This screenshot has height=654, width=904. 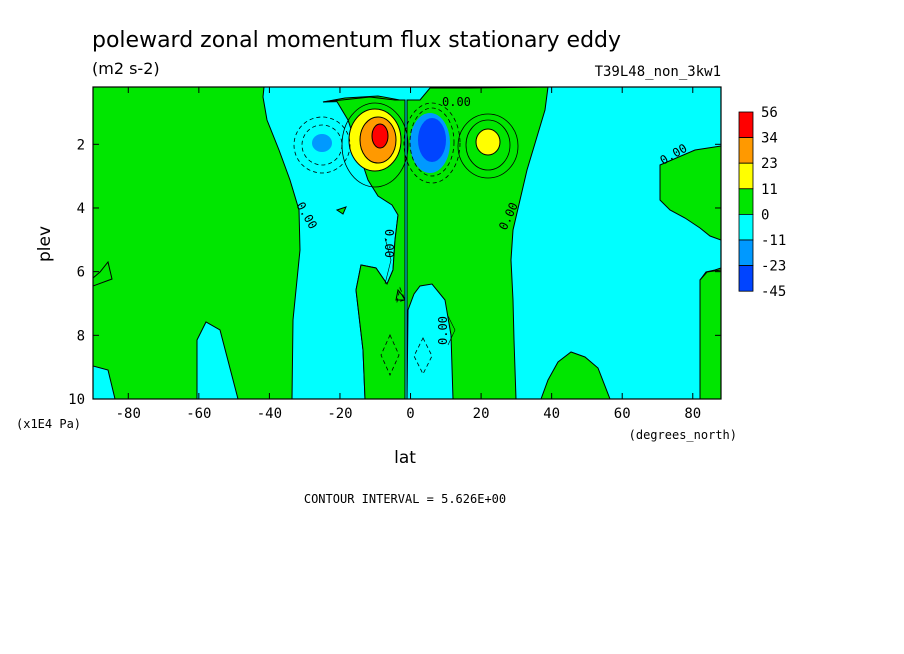 I want to click on contour-interval: CONTOUR INTERVAL = 5.626E+00, so click(x=405, y=499).